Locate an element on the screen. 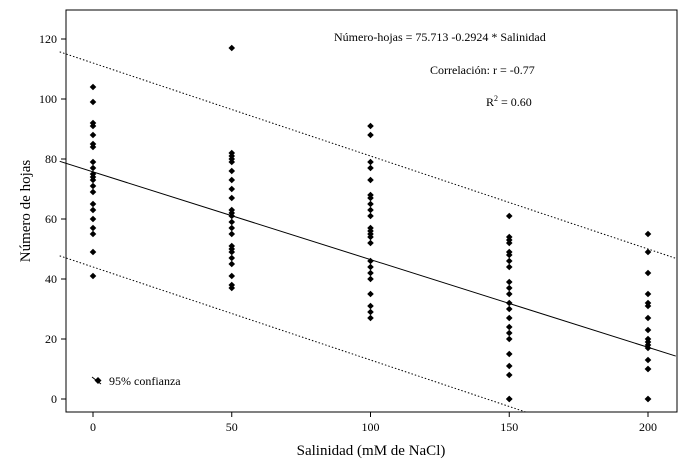  x-tick-label: 0 is located at coordinates (93, 427).